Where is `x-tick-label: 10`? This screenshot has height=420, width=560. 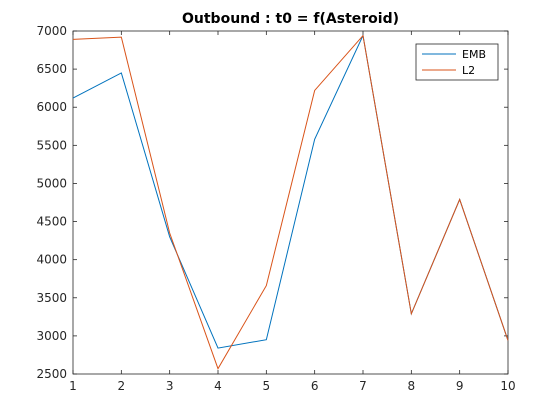
x-tick-label: 10 is located at coordinates (507, 386).